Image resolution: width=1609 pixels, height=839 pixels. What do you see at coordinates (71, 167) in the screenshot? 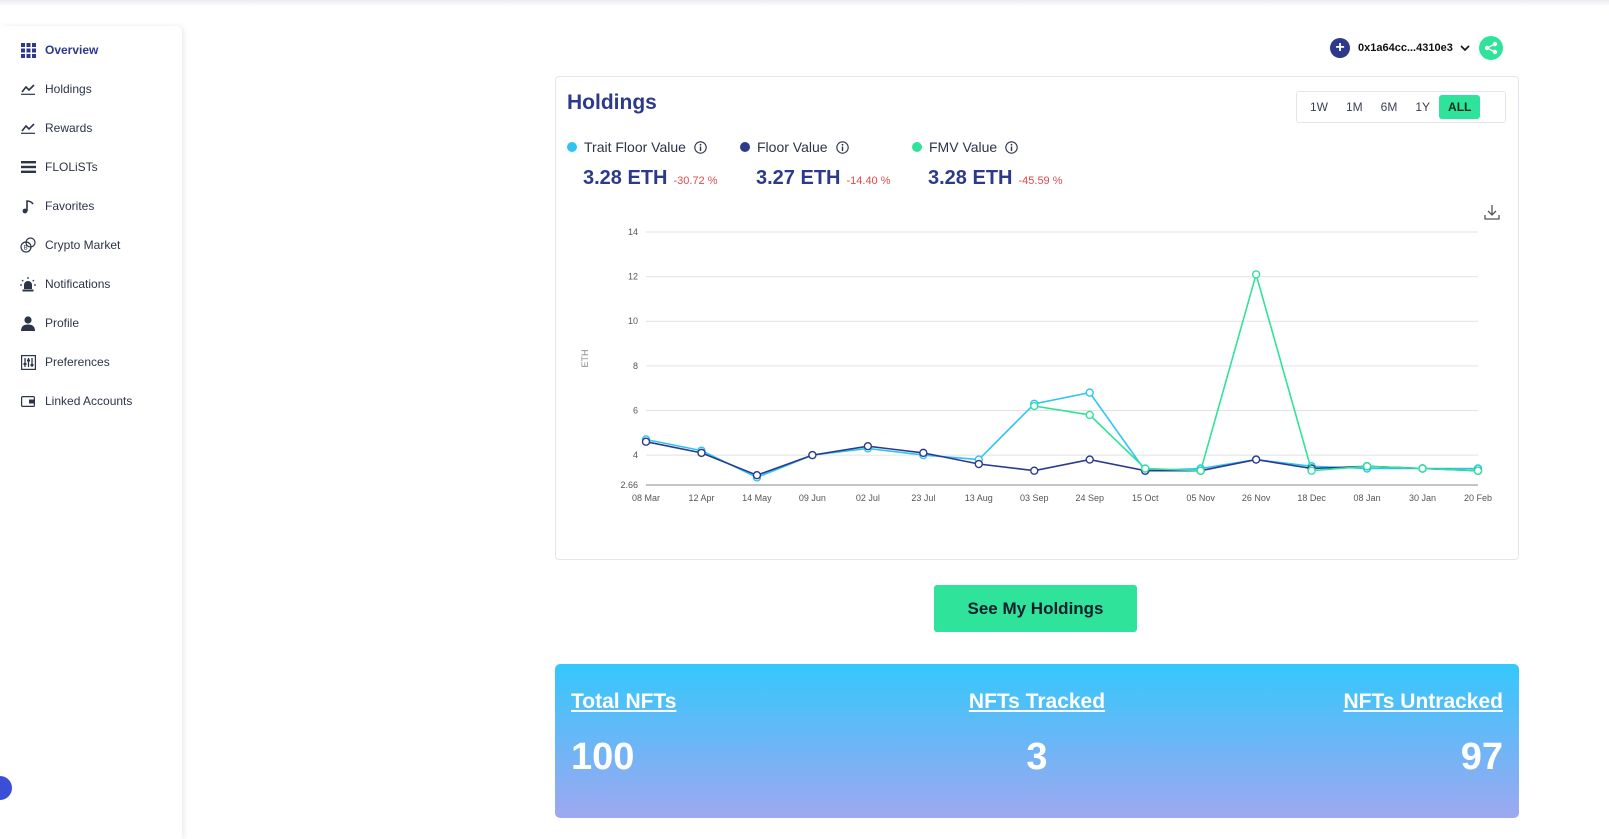
I see `sidebar-item-label: FLOLiSTs` at bounding box center [71, 167].